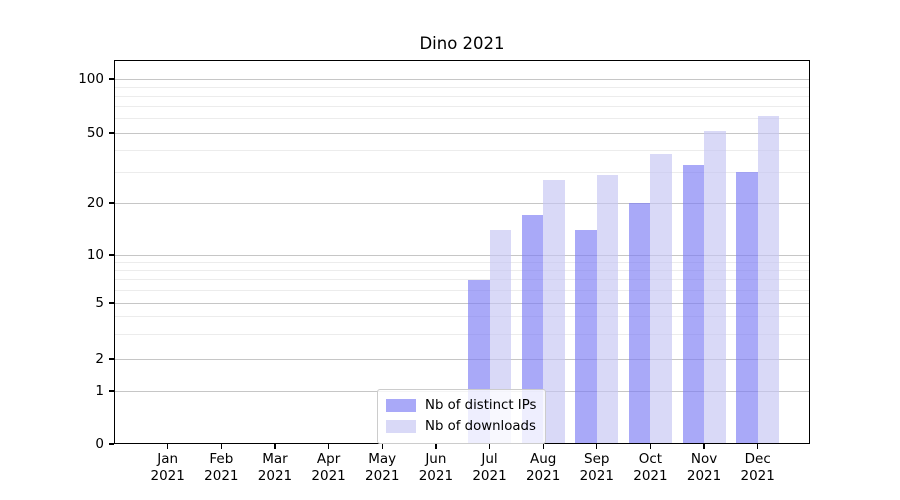 The height and width of the screenshot is (500, 900). I want to click on chart-title: Dino 2021, so click(462, 43).